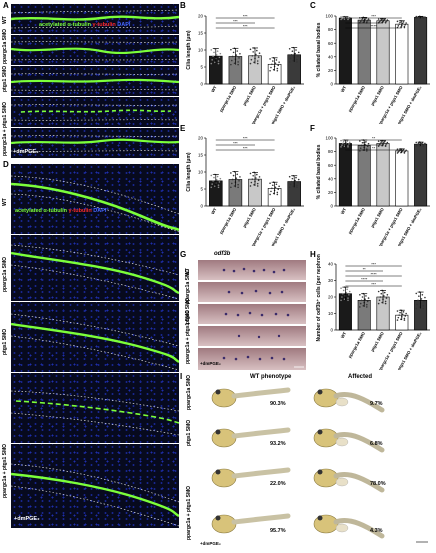 The width and height of the screenshot is (436, 553). Describe the element at coordinates (5, 78) in the screenshot. I see `row-label-a-ptgs1: ptgs1 SMO` at that location.